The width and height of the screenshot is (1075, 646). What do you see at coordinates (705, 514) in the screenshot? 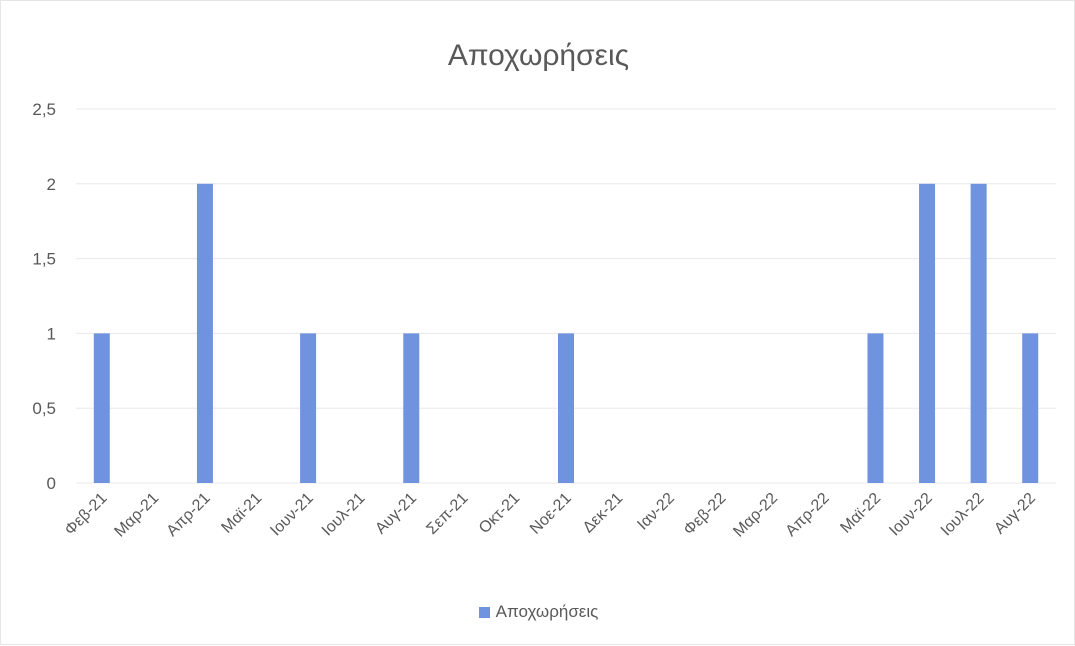
I see `x-tick-label: Φεβ-22` at bounding box center [705, 514].